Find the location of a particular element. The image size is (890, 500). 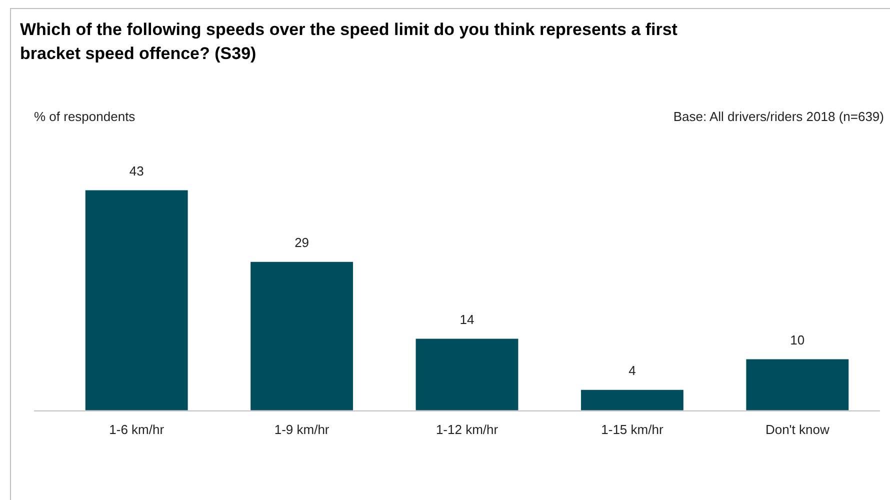

x-tick-label: 1-15 km/hr is located at coordinates (632, 429).